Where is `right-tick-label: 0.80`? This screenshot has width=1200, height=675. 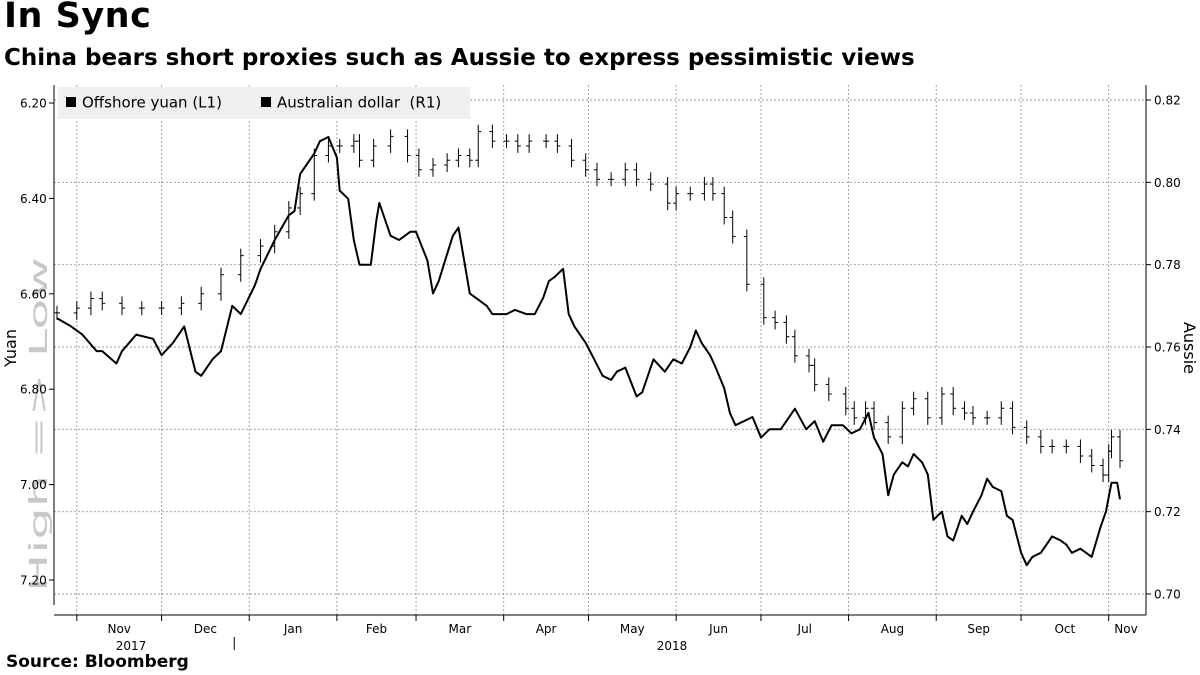
right-tick-label: 0.80 is located at coordinates (1167, 183).